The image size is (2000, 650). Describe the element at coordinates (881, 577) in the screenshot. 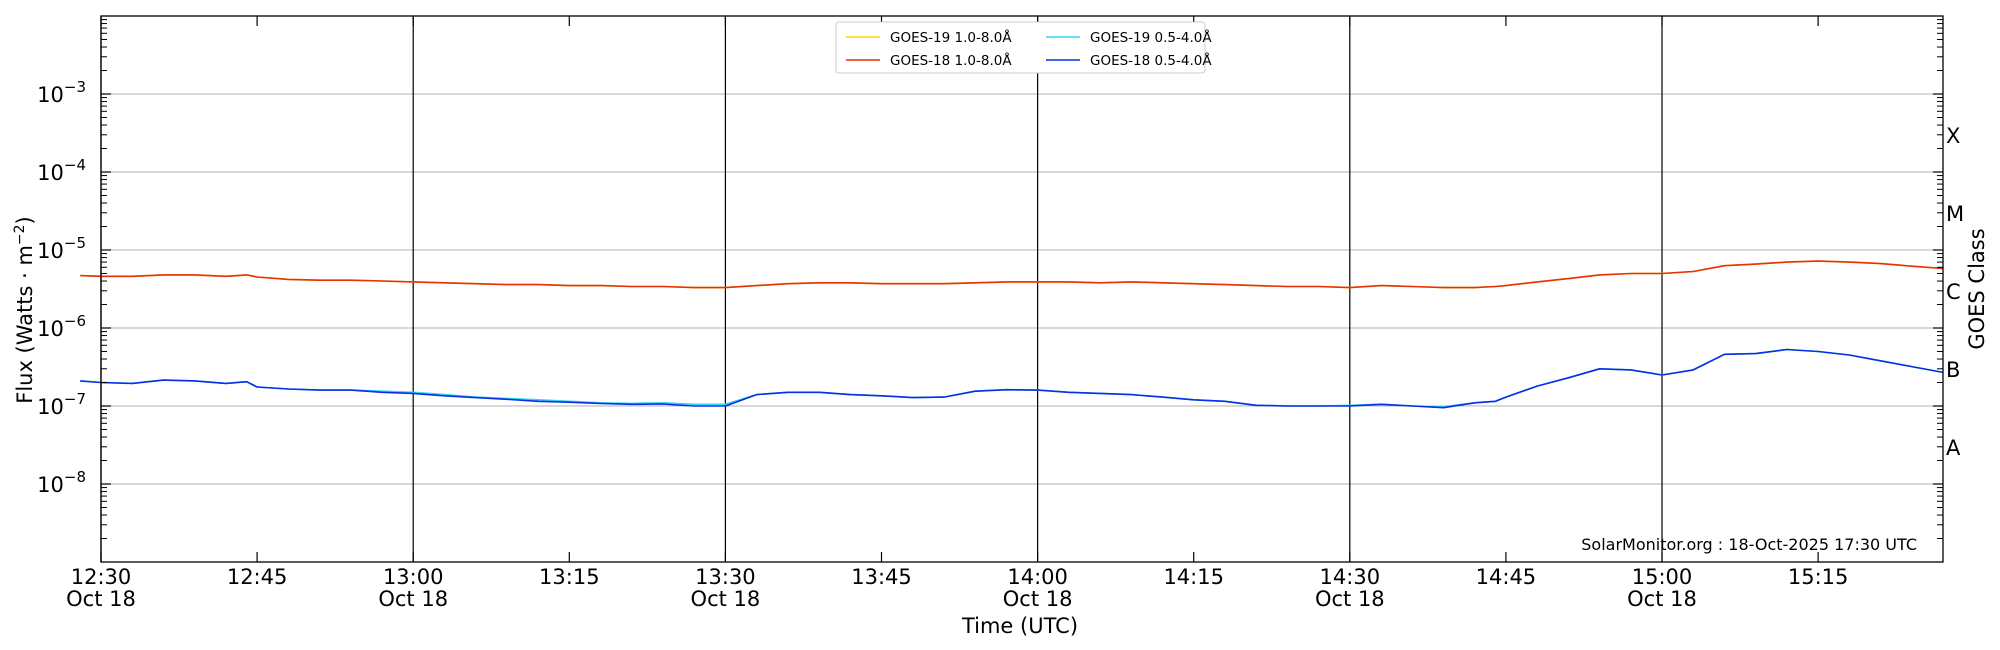

I see `x-tick-label: 13:45` at that location.